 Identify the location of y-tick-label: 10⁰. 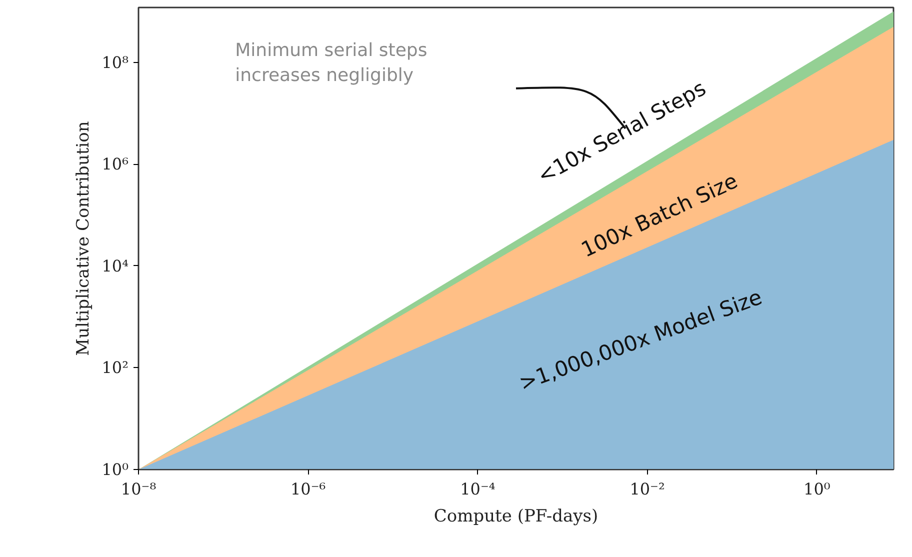
(115, 469).